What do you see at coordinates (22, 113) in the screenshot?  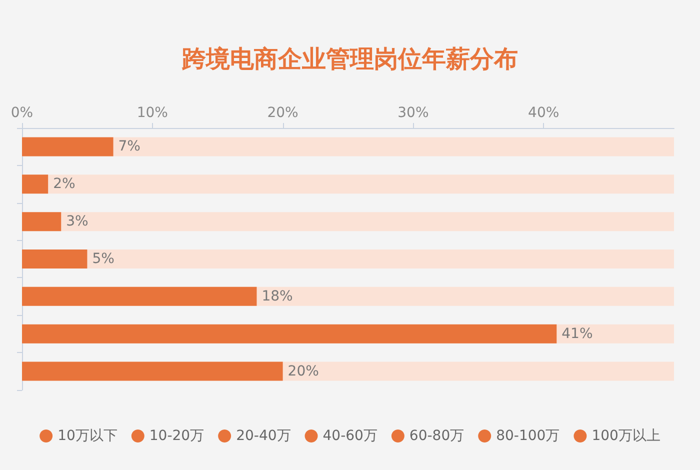 I see `x-tick-label: 0%` at bounding box center [22, 113].